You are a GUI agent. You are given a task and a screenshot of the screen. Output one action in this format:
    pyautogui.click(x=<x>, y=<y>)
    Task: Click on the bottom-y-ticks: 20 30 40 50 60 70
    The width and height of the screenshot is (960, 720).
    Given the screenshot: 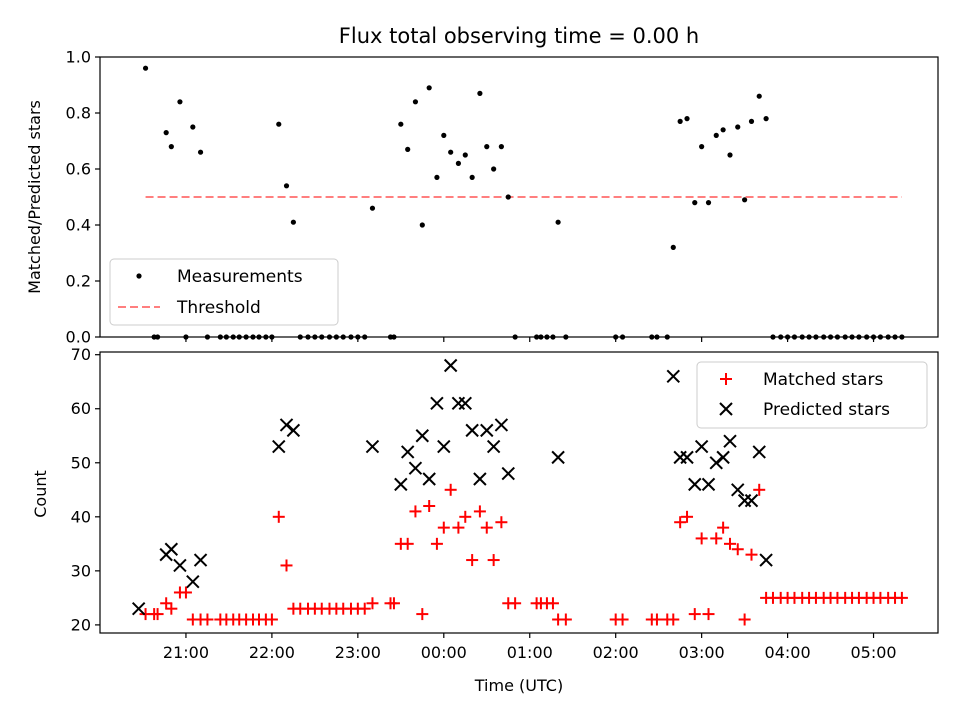 What is the action you would take?
    pyautogui.click(x=85, y=489)
    